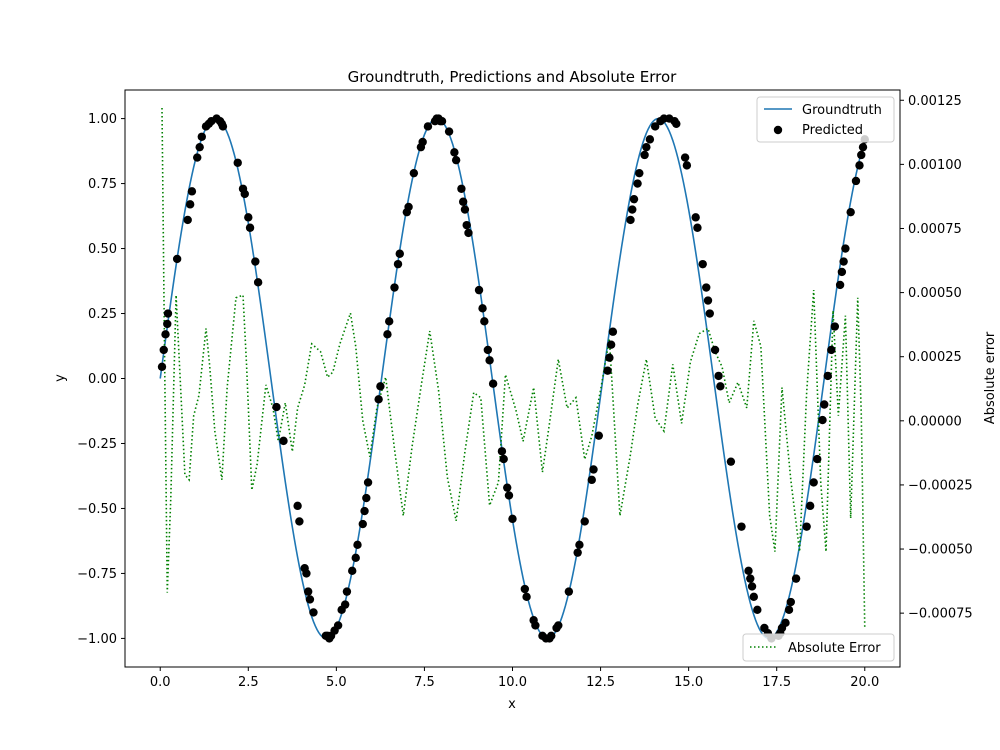  Describe the element at coordinates (990, 377) in the screenshot. I see `y2-axis-label: Absolute error` at that location.